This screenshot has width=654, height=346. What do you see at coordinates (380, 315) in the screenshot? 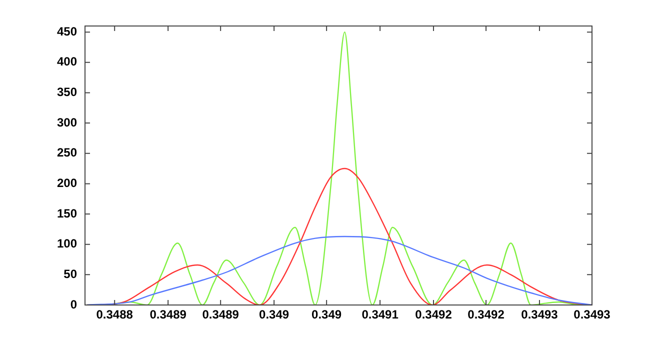
I see `x-tick-label: 0.3491` at bounding box center [380, 315].